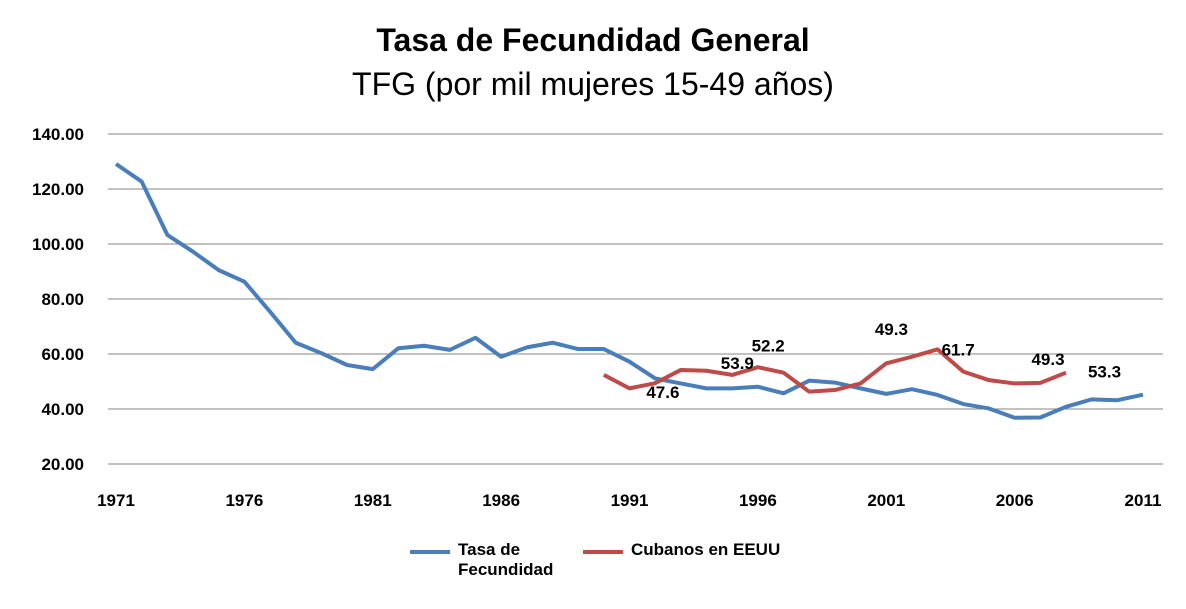  What do you see at coordinates (116, 500) in the screenshot?
I see `x-tick-label: 1971` at bounding box center [116, 500].